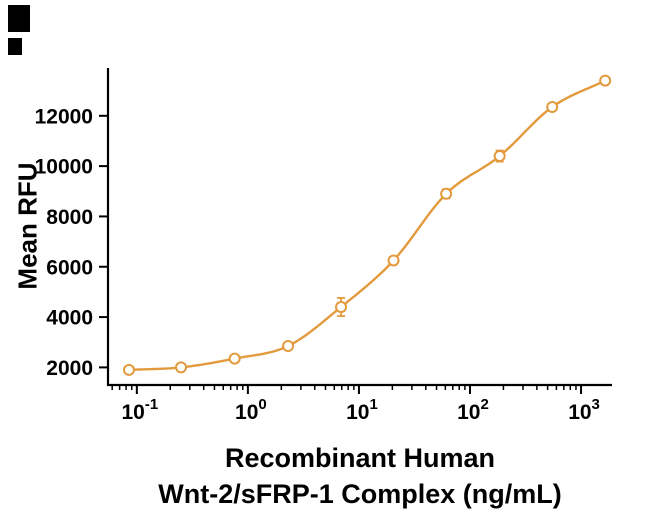 This screenshot has width=650, height=532. I want to click on x-tick-label: 10¹, so click(362, 410).